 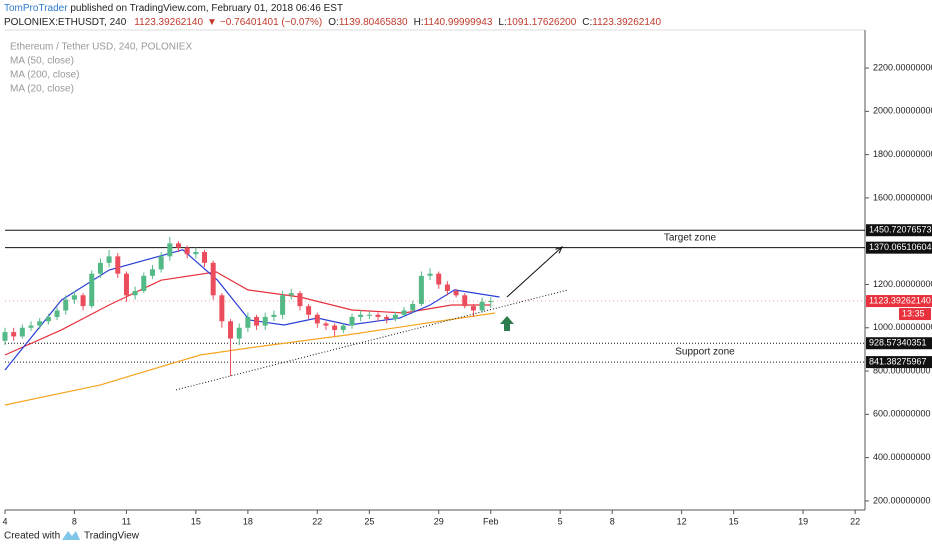 I want to click on last-price-label: 1123.39262140, so click(x=900, y=300).